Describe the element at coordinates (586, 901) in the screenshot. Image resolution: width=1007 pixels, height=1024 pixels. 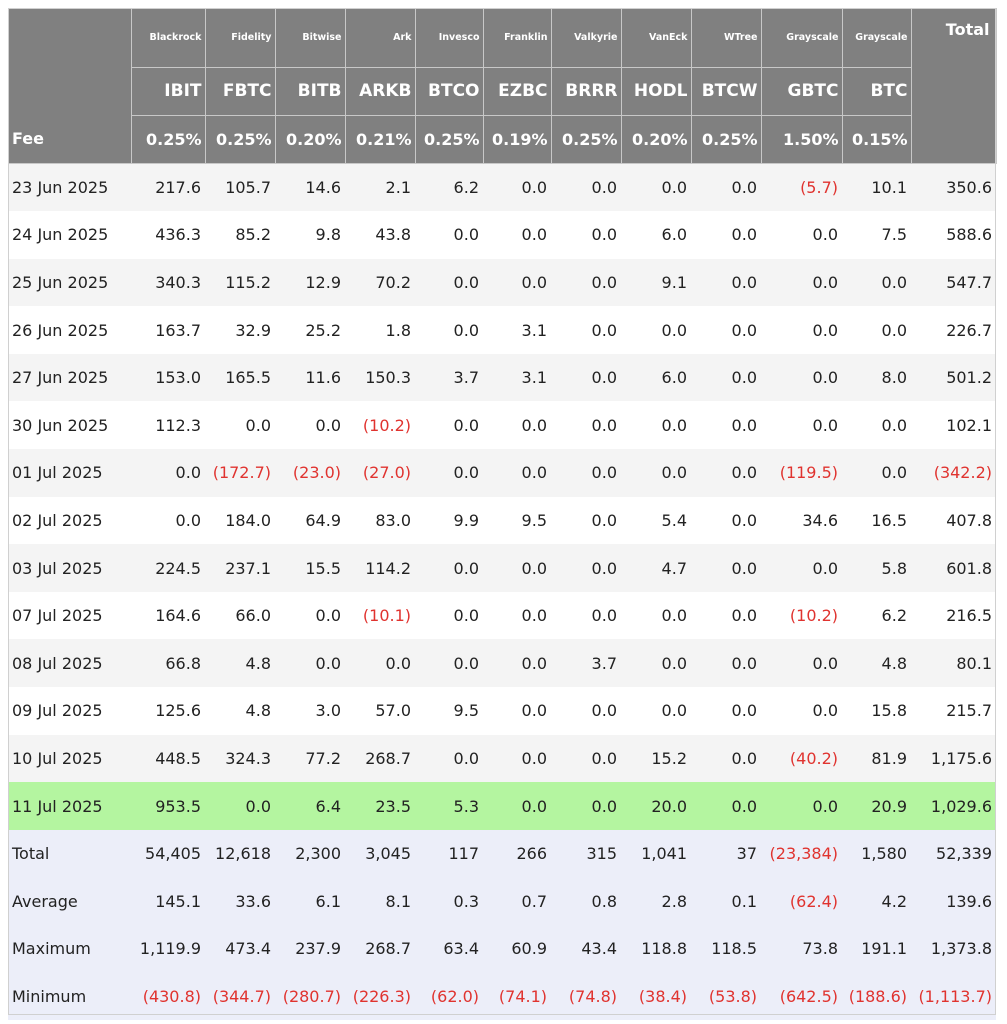
I see `summary-cell: 0.8` at that location.